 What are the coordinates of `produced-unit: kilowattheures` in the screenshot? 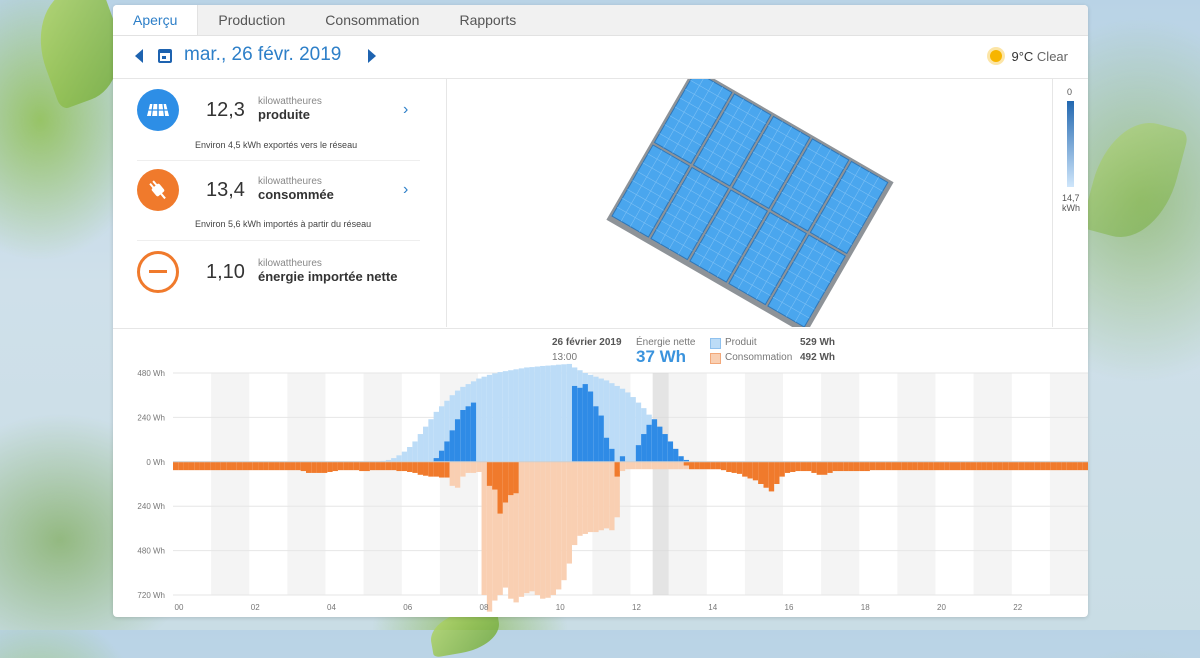 It's located at (290, 101).